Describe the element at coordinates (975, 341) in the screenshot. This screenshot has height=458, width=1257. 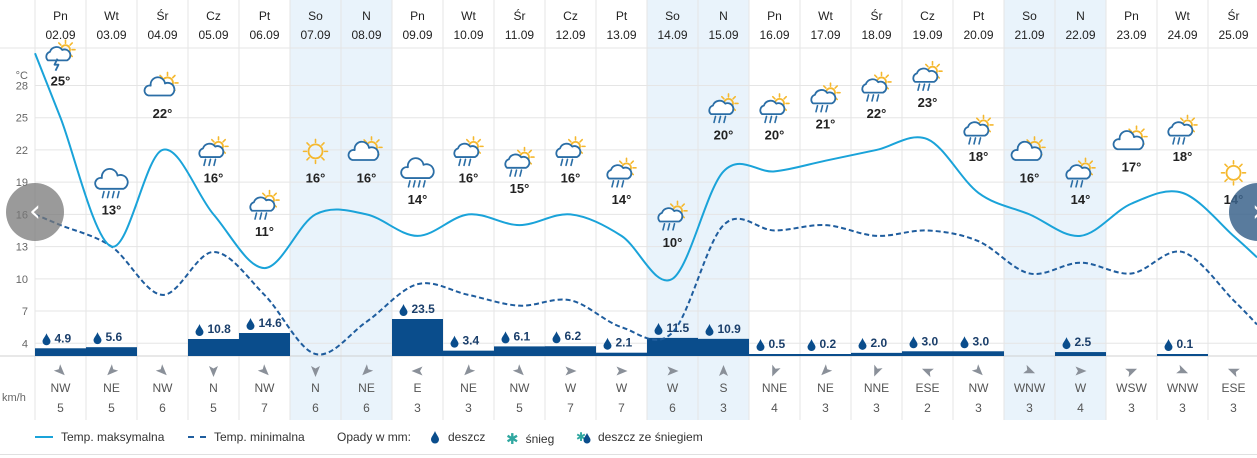
I see `rain-label: 3.0` at that location.